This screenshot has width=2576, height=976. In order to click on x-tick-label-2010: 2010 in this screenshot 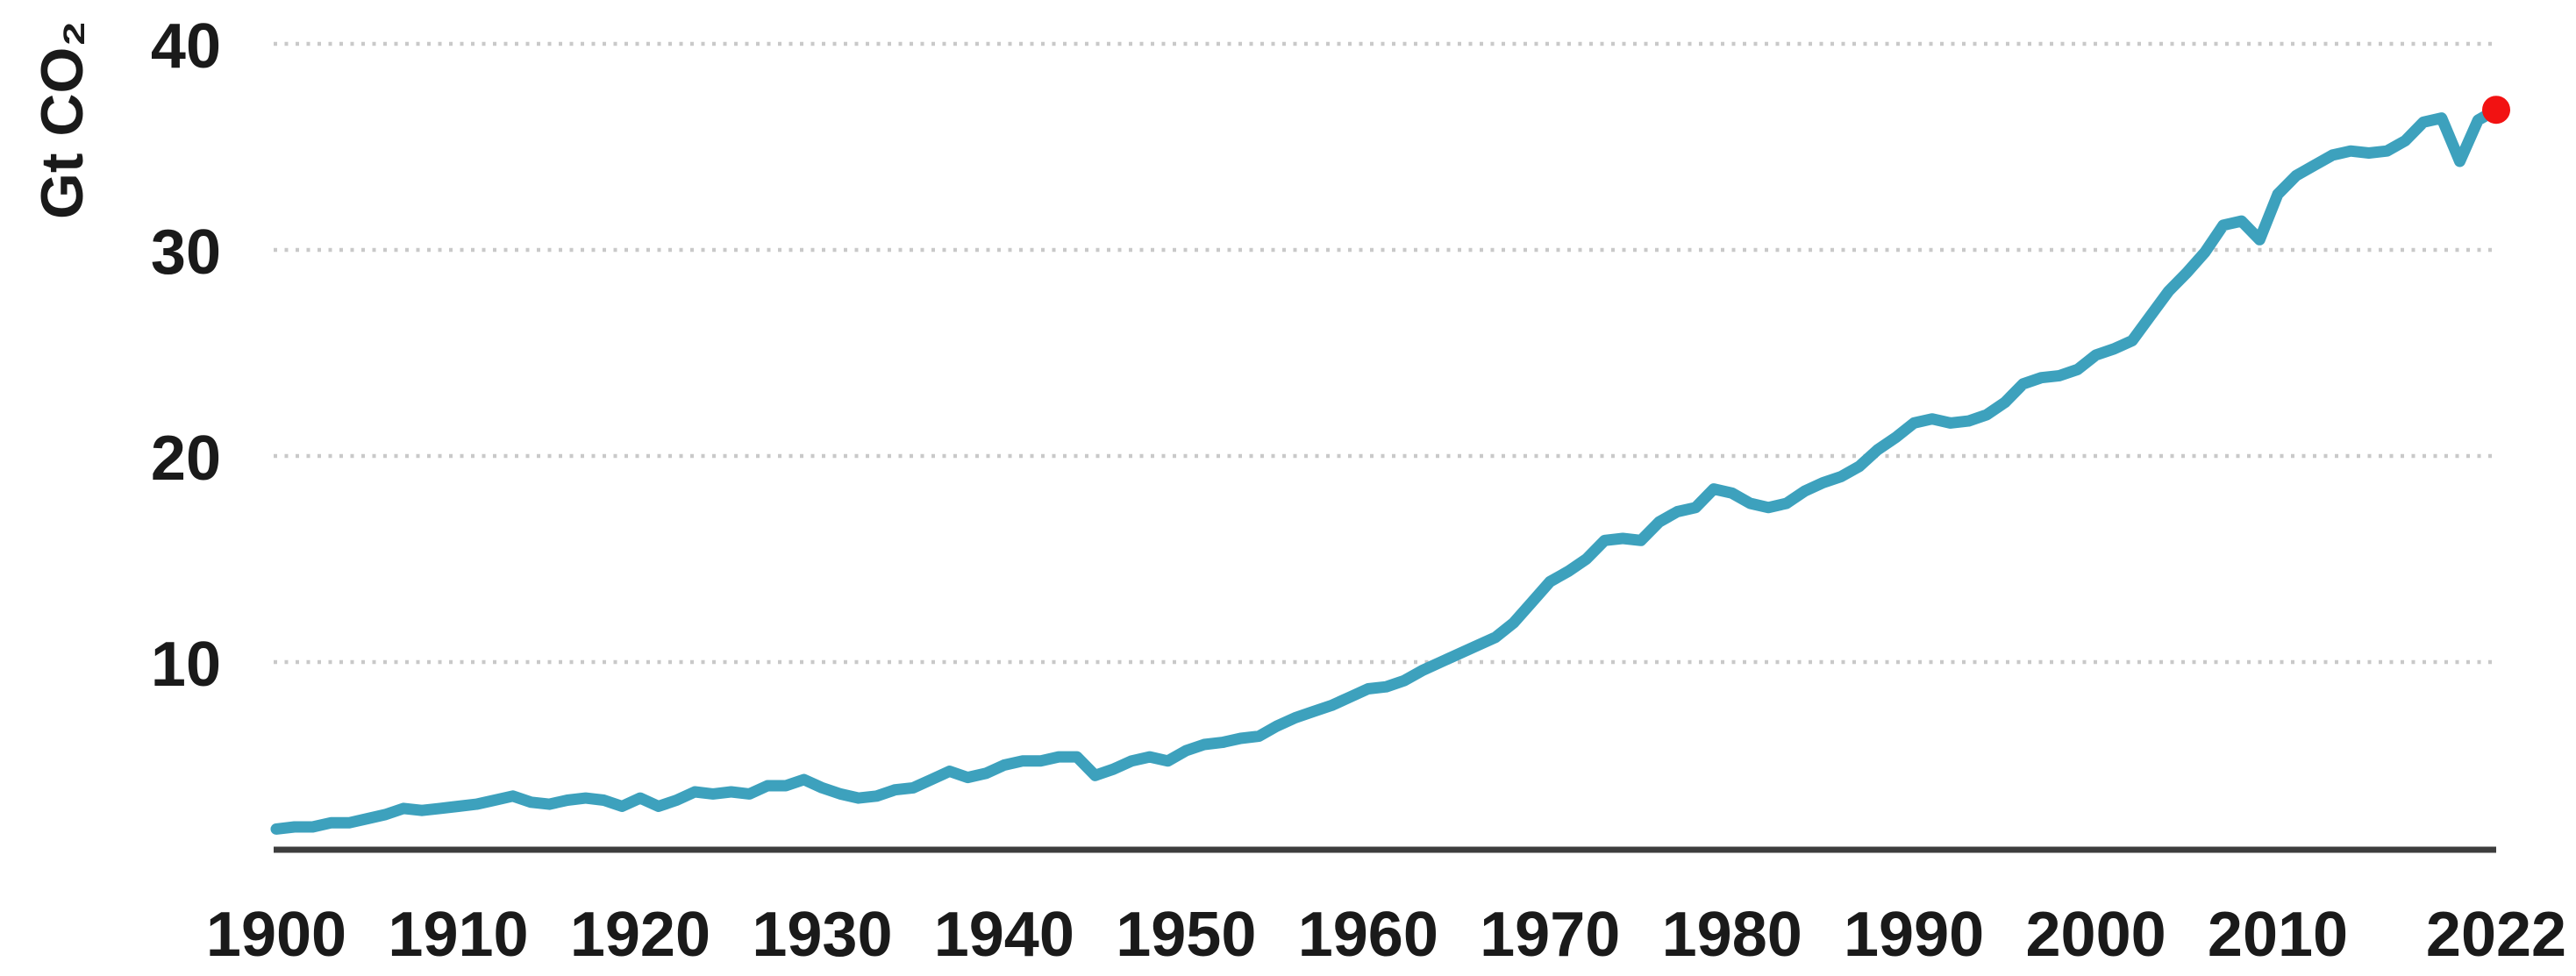, I will do `click(2278, 935)`.